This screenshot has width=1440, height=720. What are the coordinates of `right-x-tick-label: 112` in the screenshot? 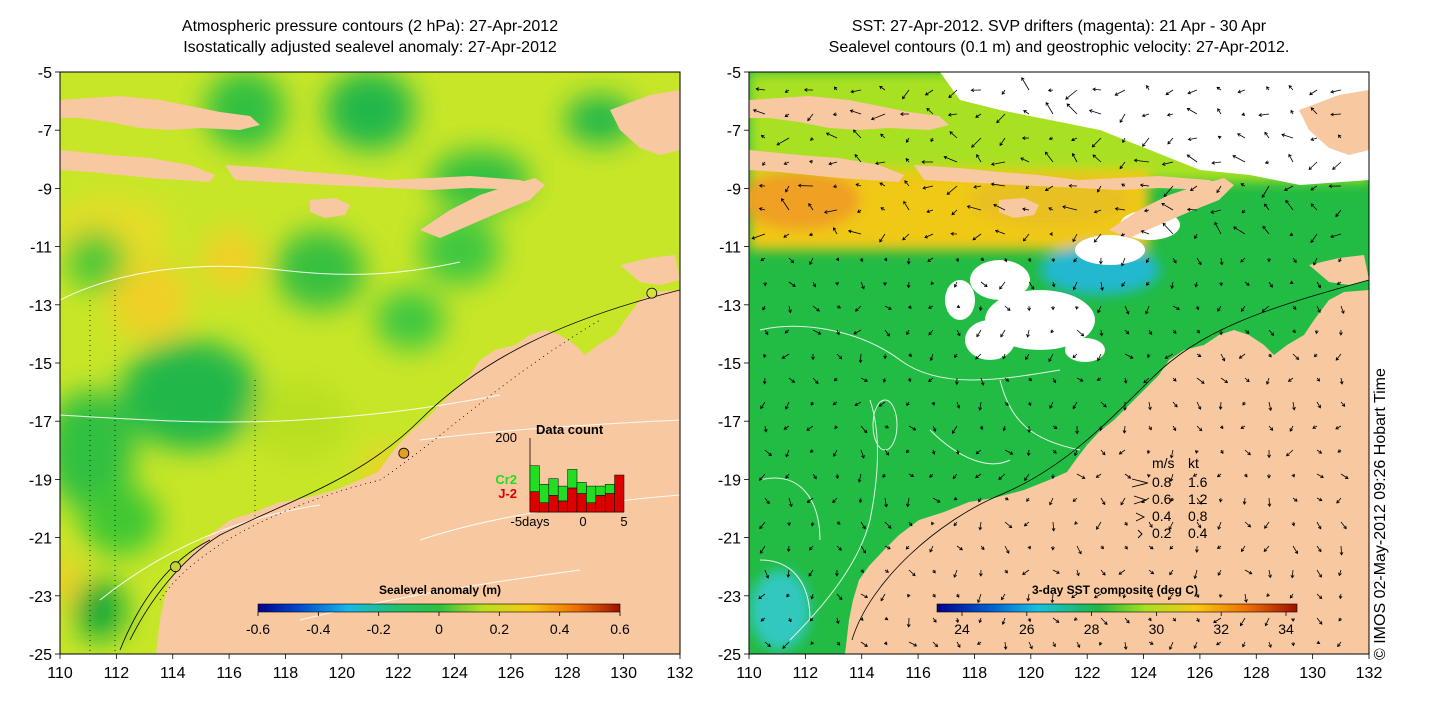 It's located at (806, 673).